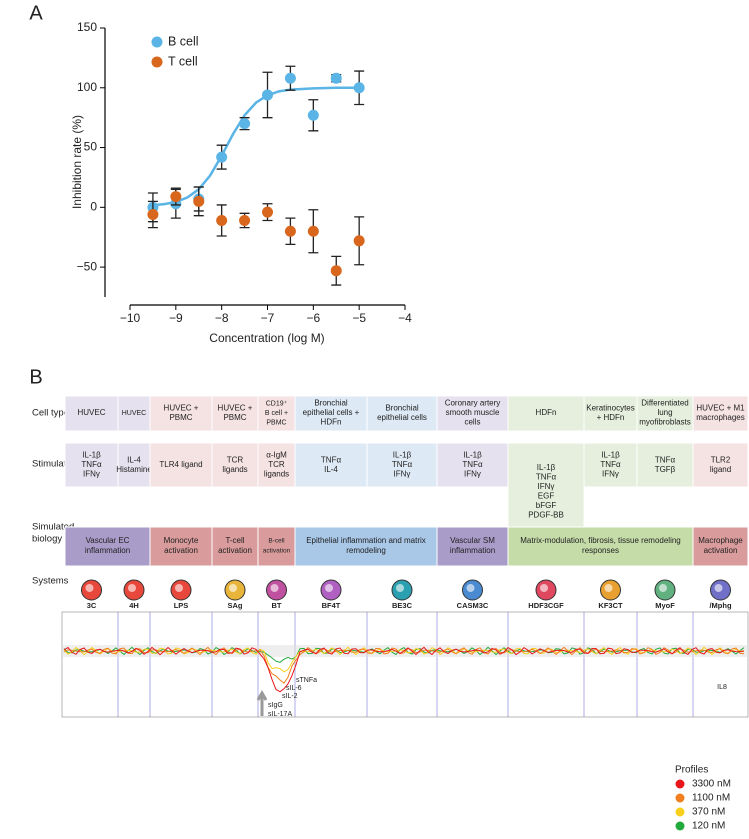 This screenshot has width=749, height=839. What do you see at coordinates (331, 605) in the screenshot?
I see `system-name: BF4T` at bounding box center [331, 605].